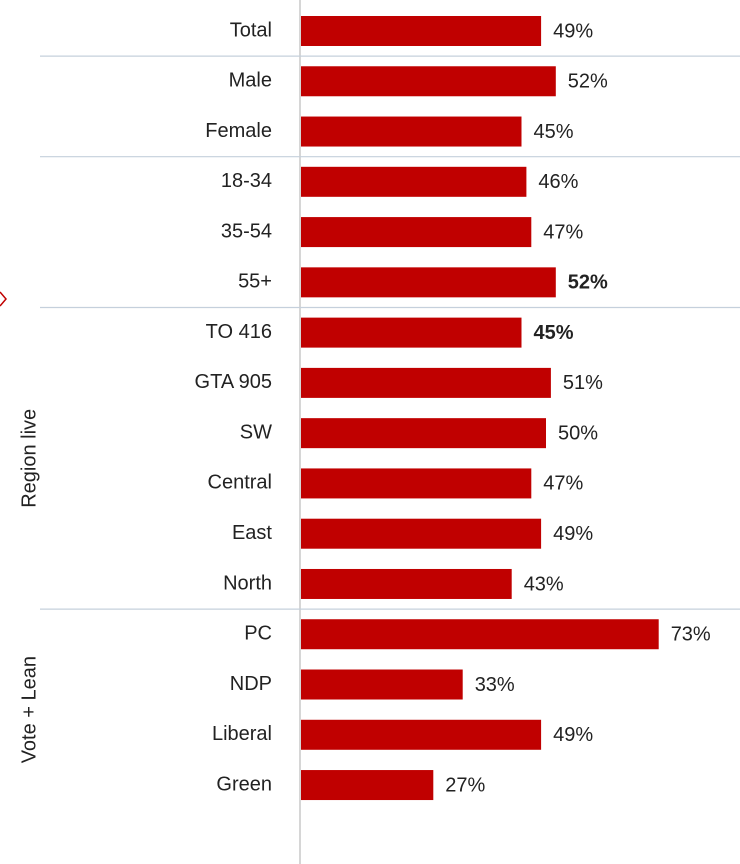 This screenshot has width=740, height=864. What do you see at coordinates (558, 182) in the screenshot?
I see `value-label: 46%` at bounding box center [558, 182].